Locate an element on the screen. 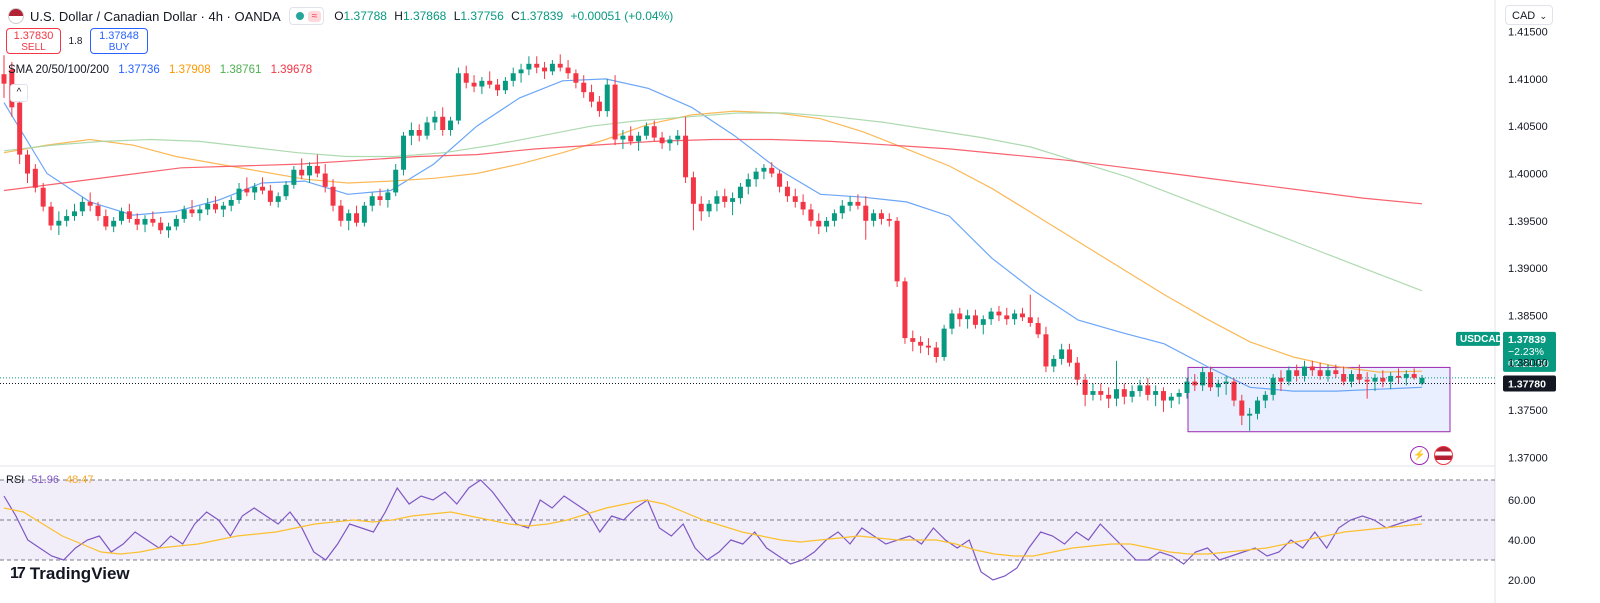 This screenshot has width=1600, height=603. rsi-tick-label: 20.00 is located at coordinates (1522, 581).